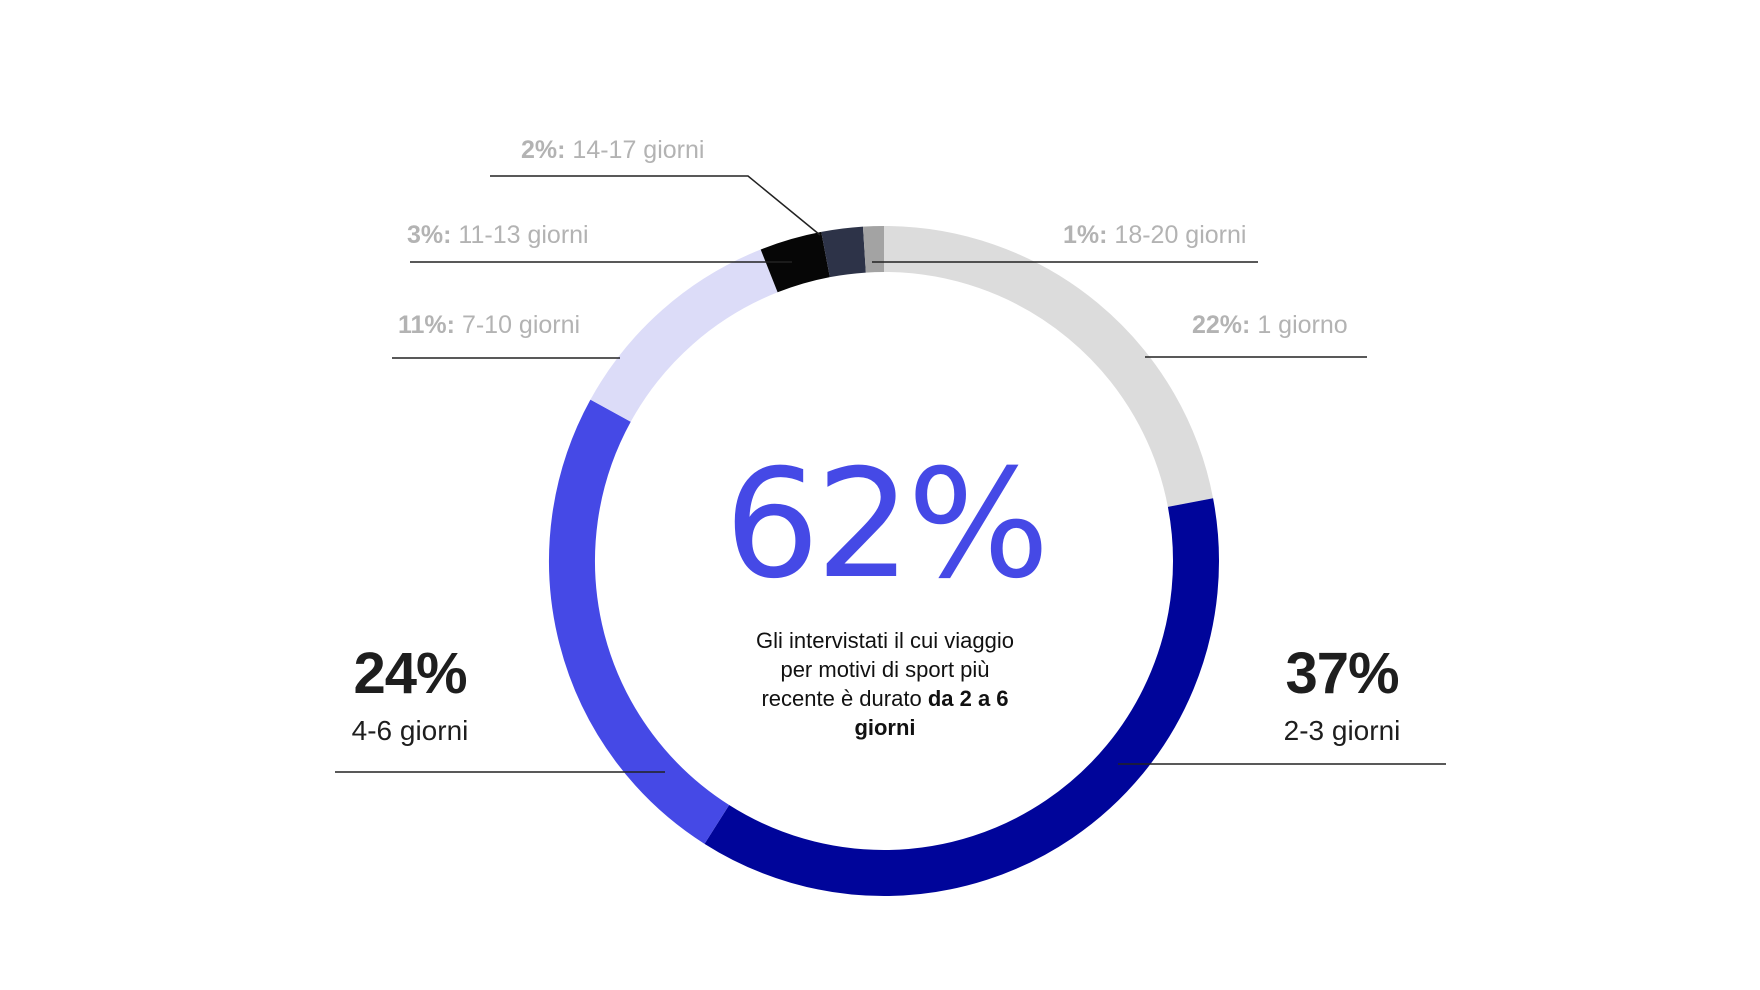 Image resolution: width=1760 pixels, height=990 pixels. Describe the element at coordinates (931, 713) in the screenshot. I see `center-caption-bold: da 2 a 6 giorni` at that location.